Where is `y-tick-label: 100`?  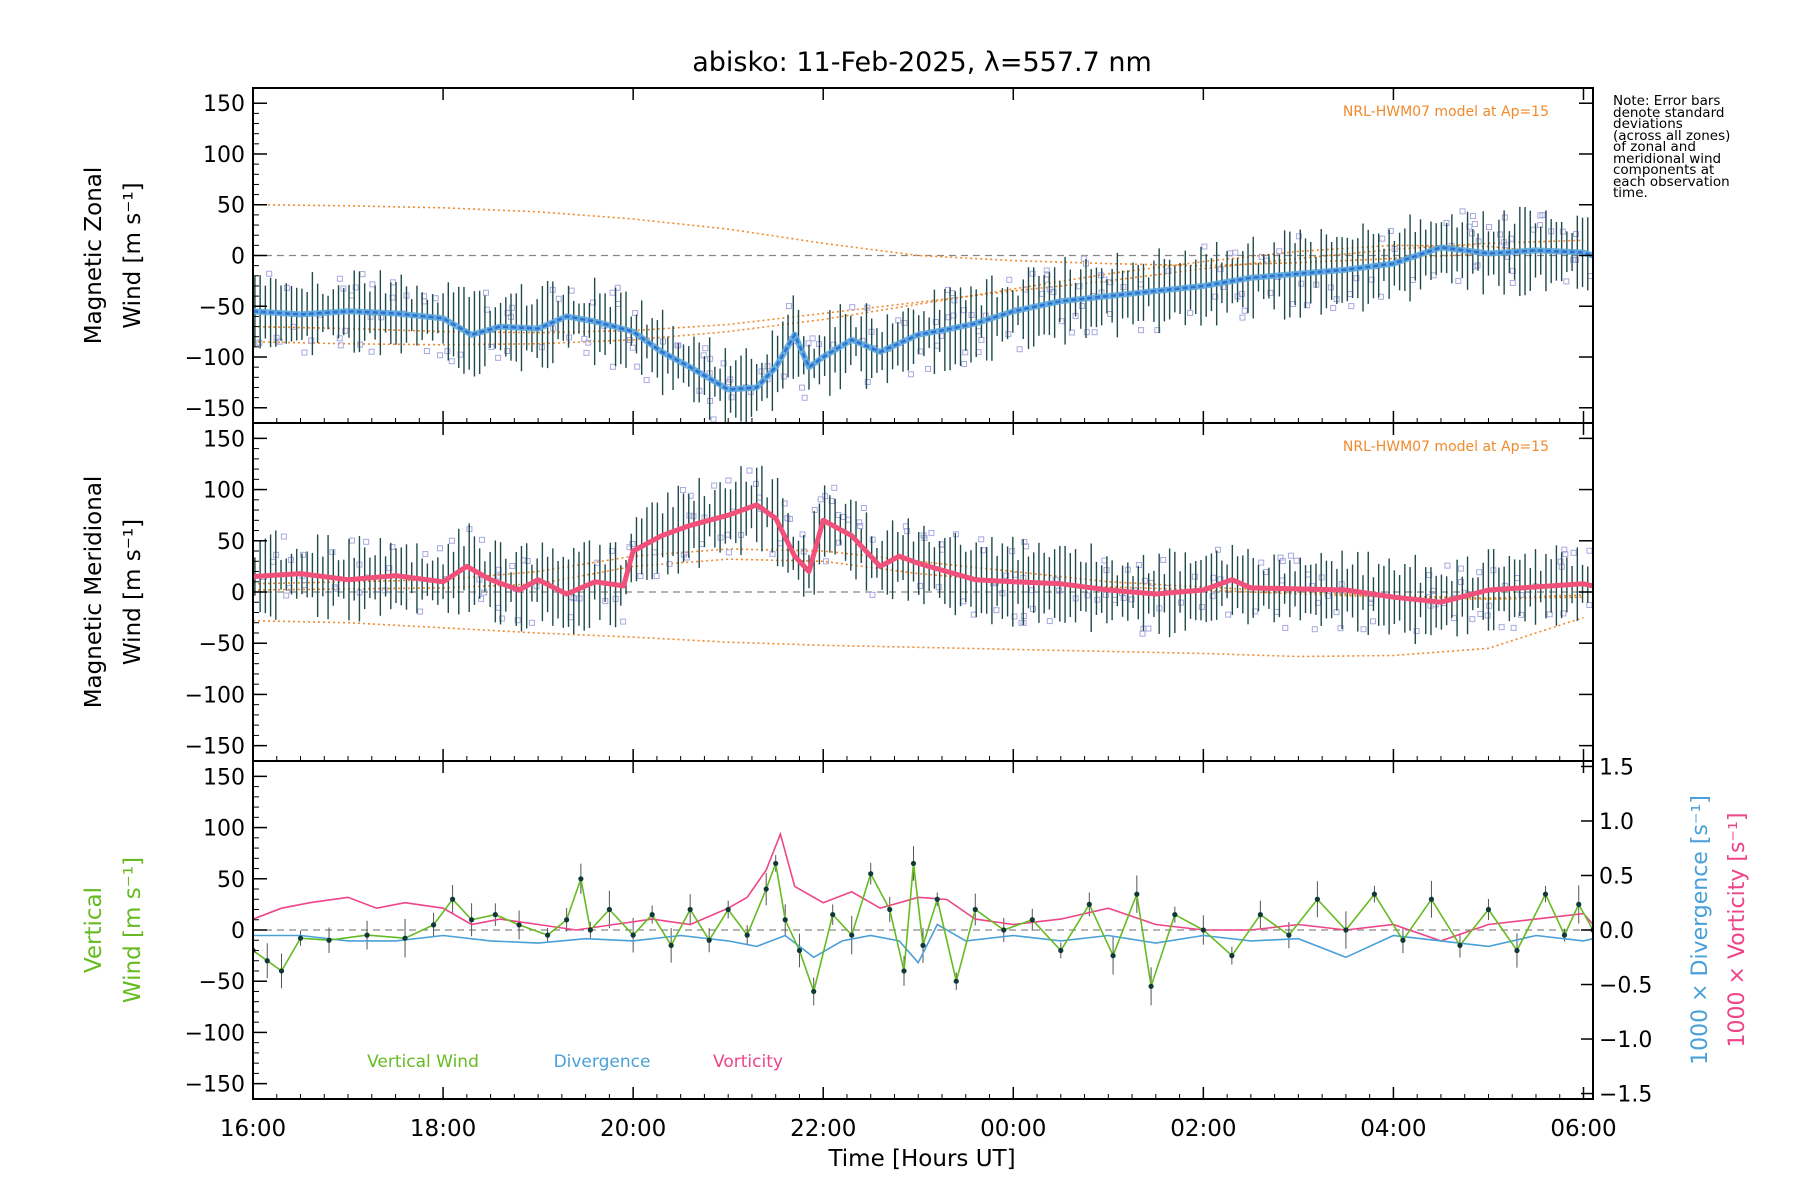
y-tick-label: 100 is located at coordinates (224, 829).